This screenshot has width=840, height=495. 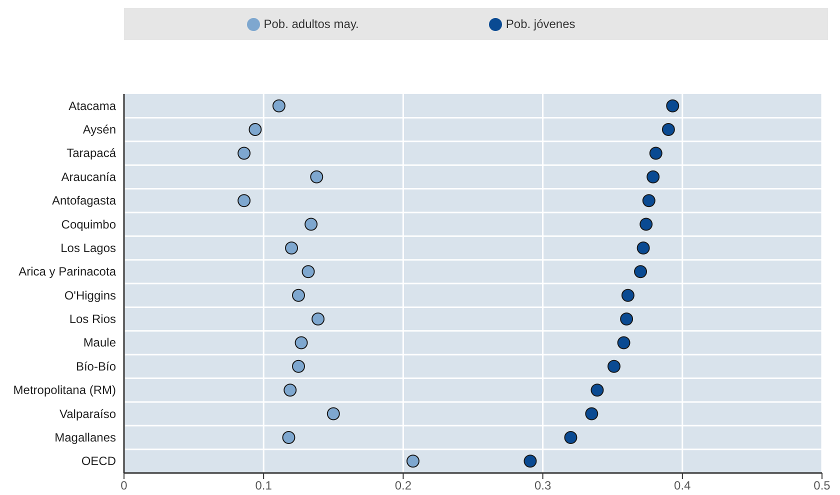 What do you see at coordinates (124, 485) in the screenshot?
I see `x-tick-label: 0` at bounding box center [124, 485].